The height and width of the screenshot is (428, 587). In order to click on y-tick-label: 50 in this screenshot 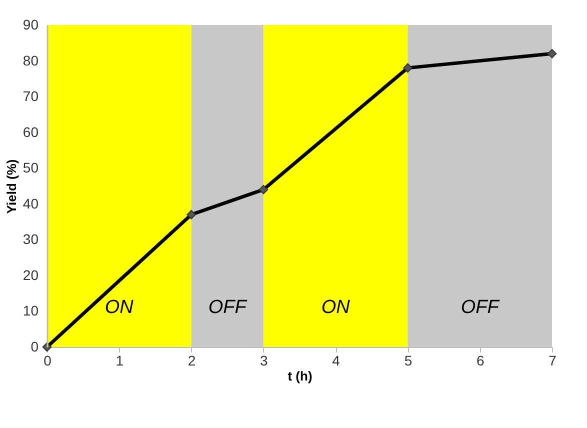, I will do `click(30, 168)`.